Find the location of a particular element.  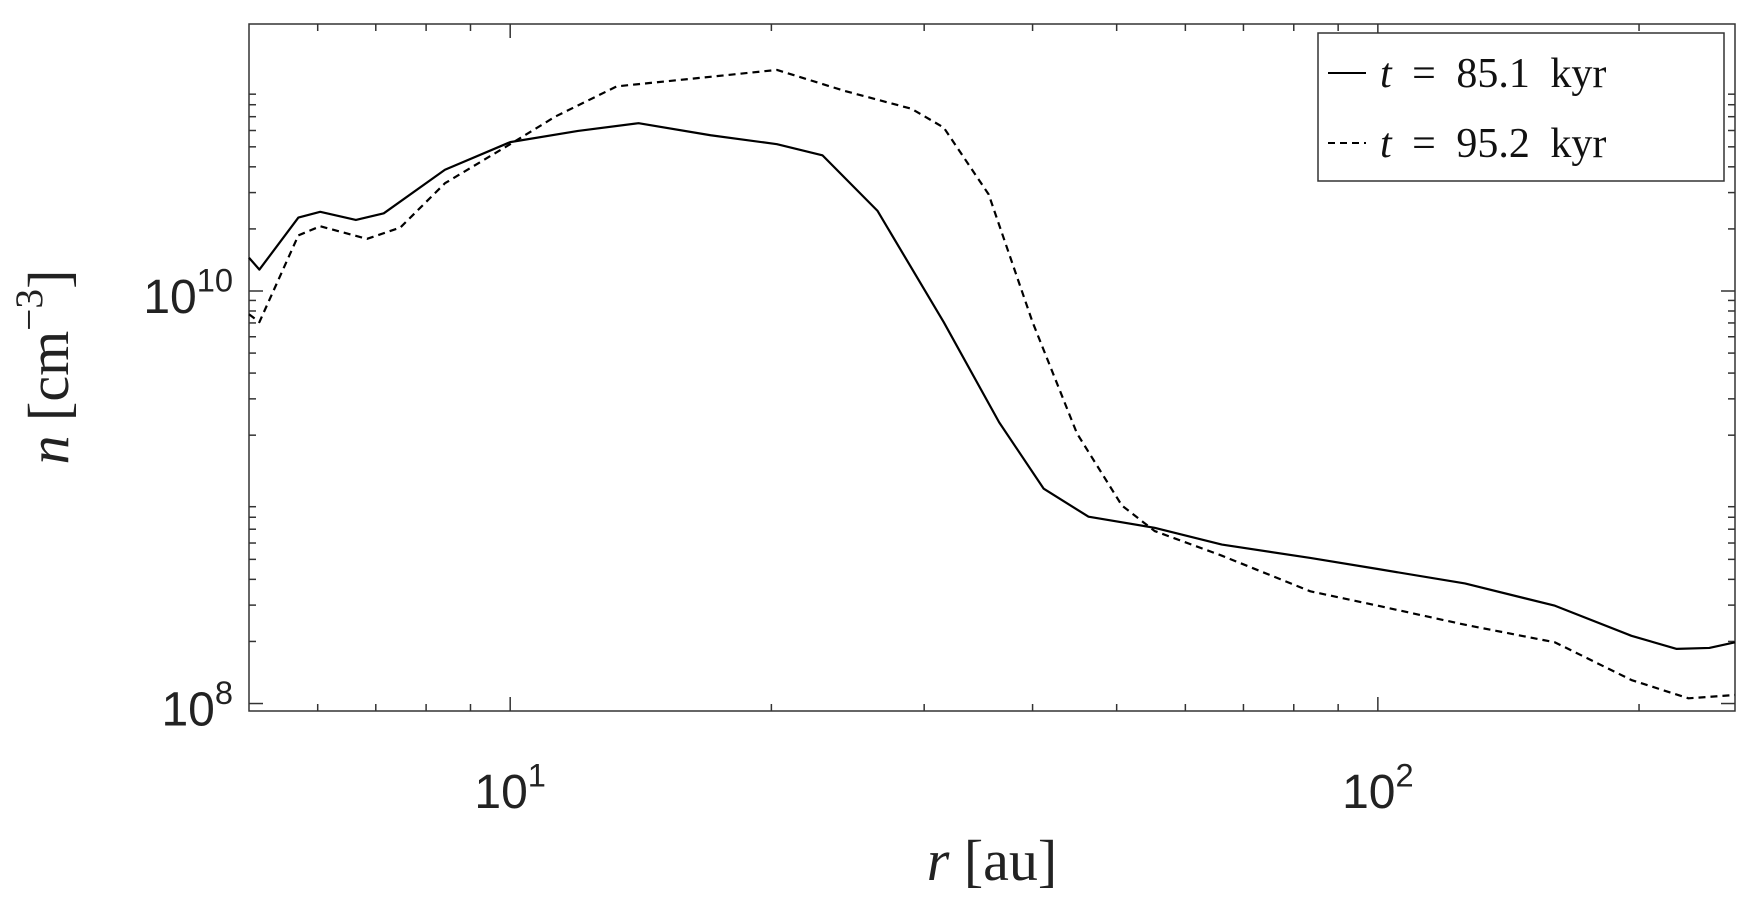

y-tick-label: 108 is located at coordinates (197, 705).